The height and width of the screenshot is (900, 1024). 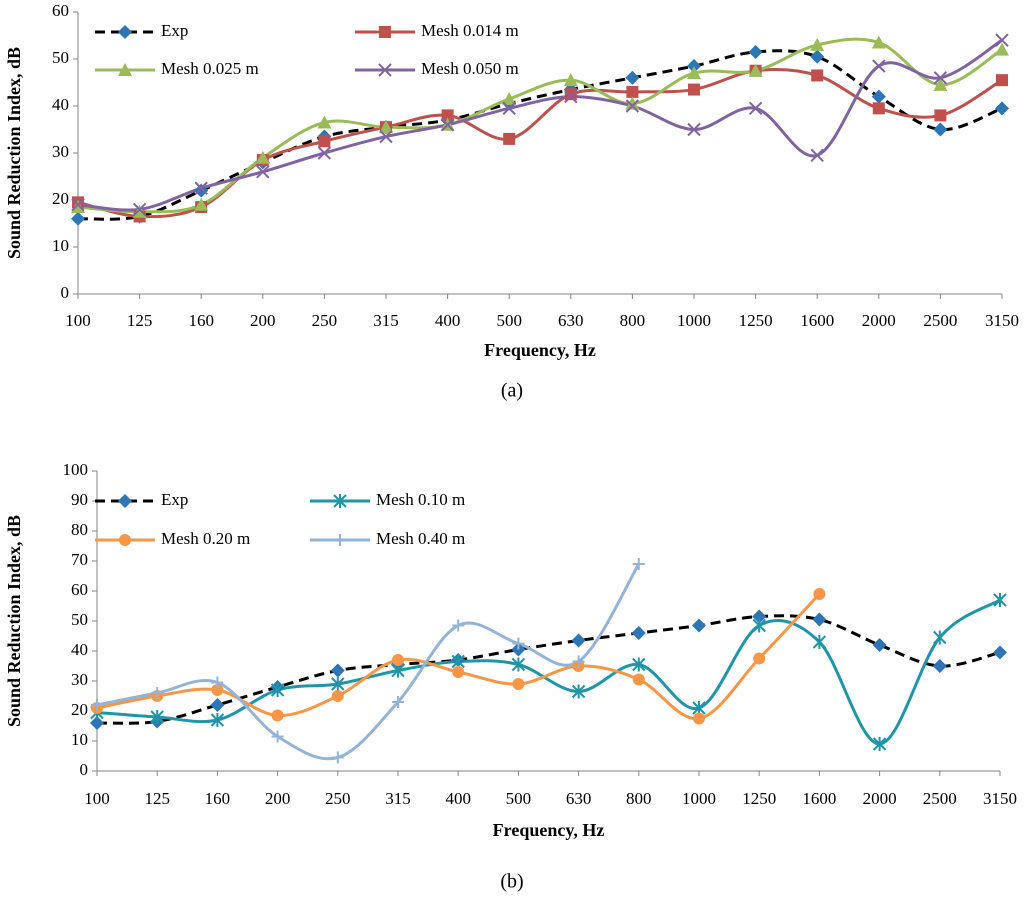 What do you see at coordinates (512, 391) in the screenshot?
I see `caption: (a)` at bounding box center [512, 391].